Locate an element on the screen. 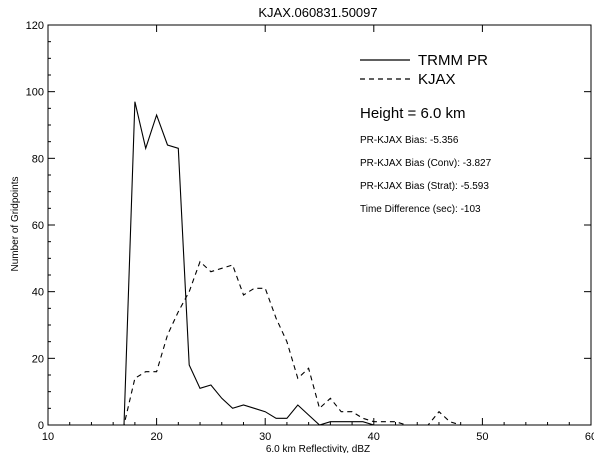 This screenshot has width=594, height=453. y-axis-label: Number of Gridpoints is located at coordinates (15, 223).